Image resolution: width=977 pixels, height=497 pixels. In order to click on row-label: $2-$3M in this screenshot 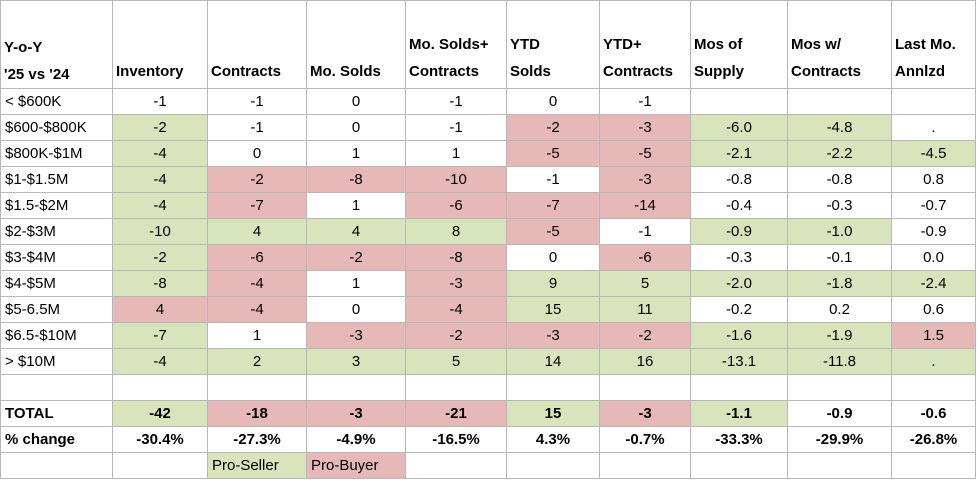, I will do `click(56, 231)`.